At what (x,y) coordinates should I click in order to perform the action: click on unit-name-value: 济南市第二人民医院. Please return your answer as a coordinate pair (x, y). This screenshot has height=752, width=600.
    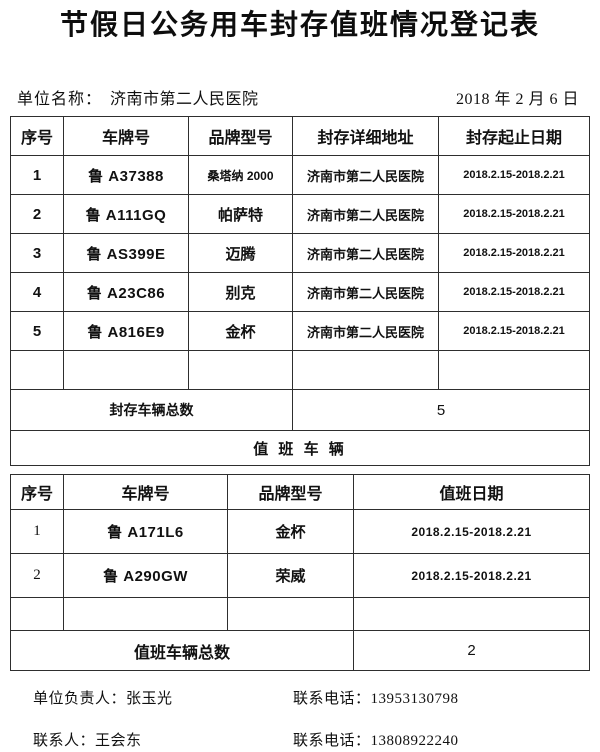
    Looking at the image, I should click on (184, 99).